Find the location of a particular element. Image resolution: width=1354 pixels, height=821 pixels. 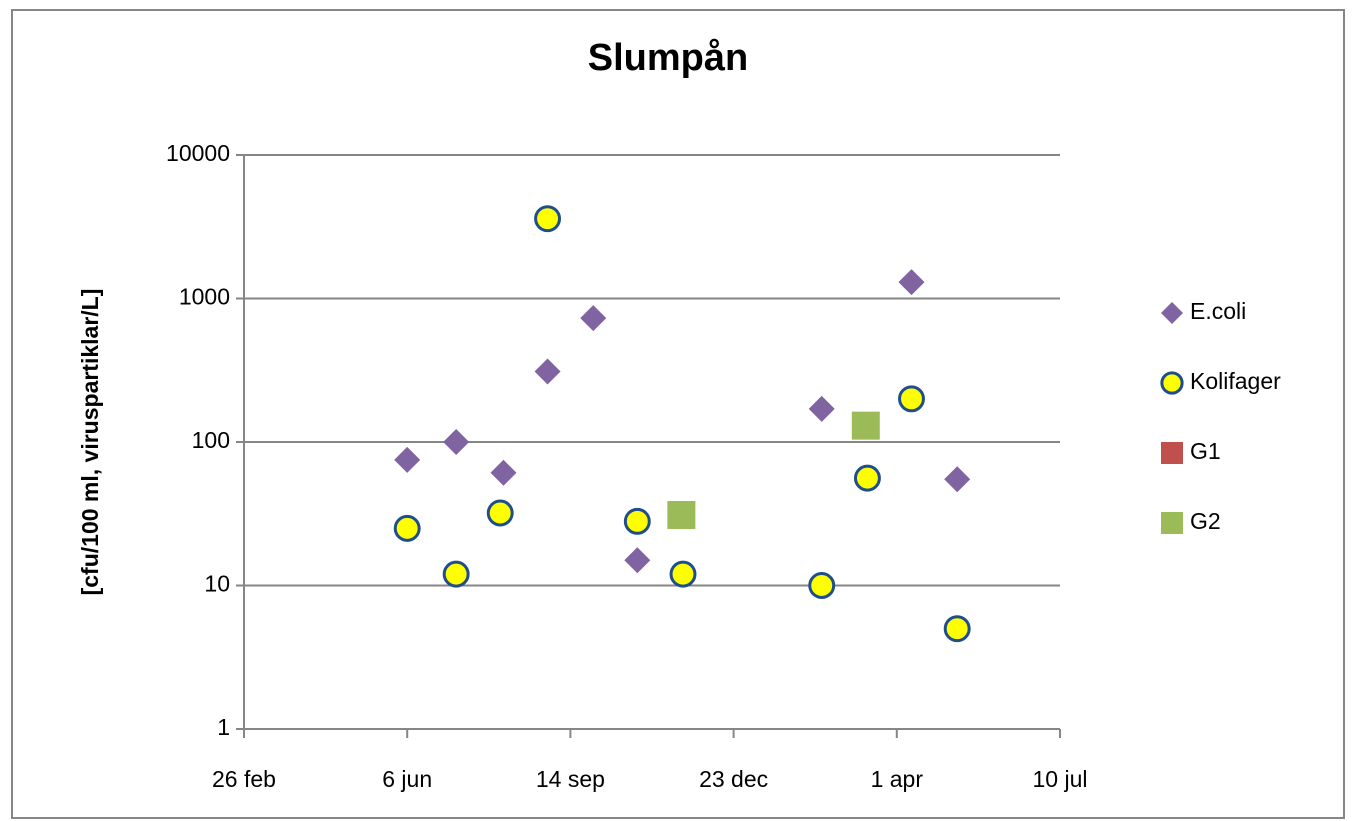

y-tick-label: 1 is located at coordinates (223, 727).